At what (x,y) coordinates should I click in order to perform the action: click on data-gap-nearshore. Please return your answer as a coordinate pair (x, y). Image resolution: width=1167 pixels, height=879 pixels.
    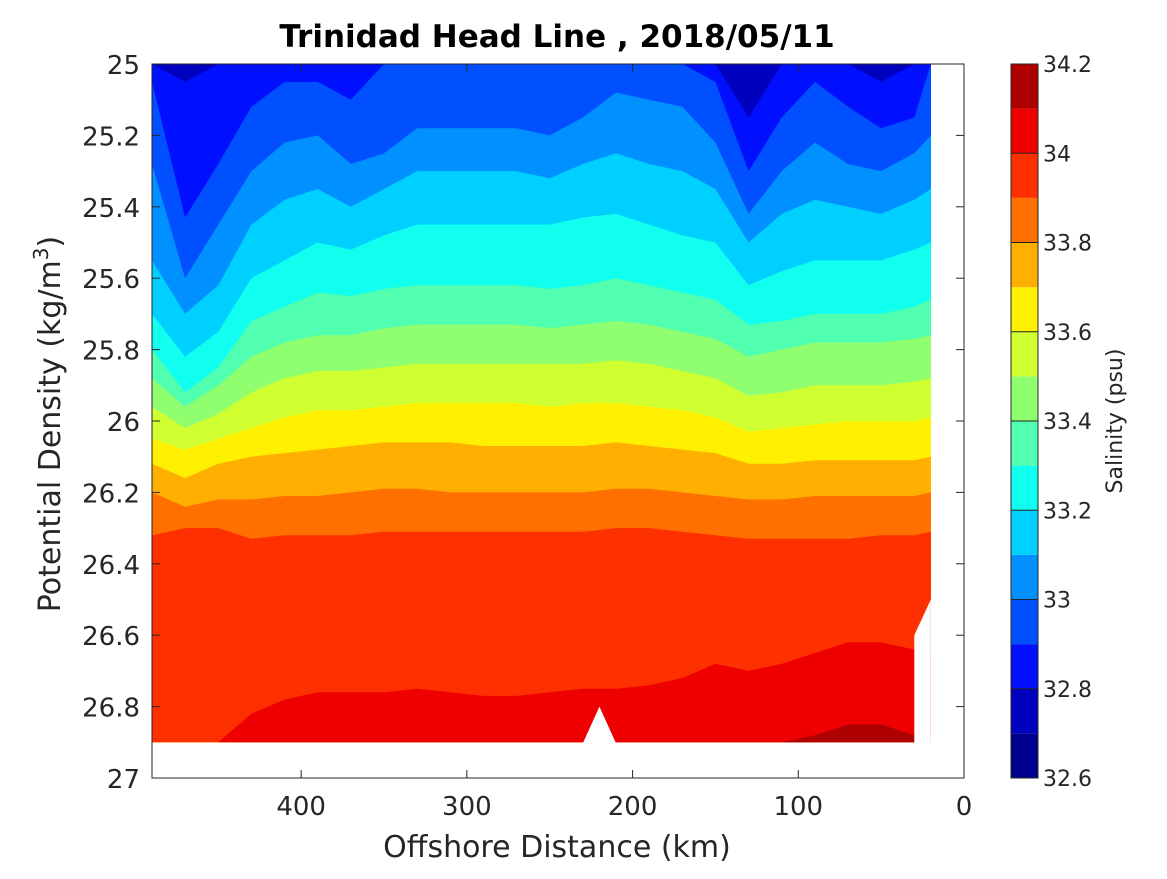
    Looking at the image, I should click on (922, 671).